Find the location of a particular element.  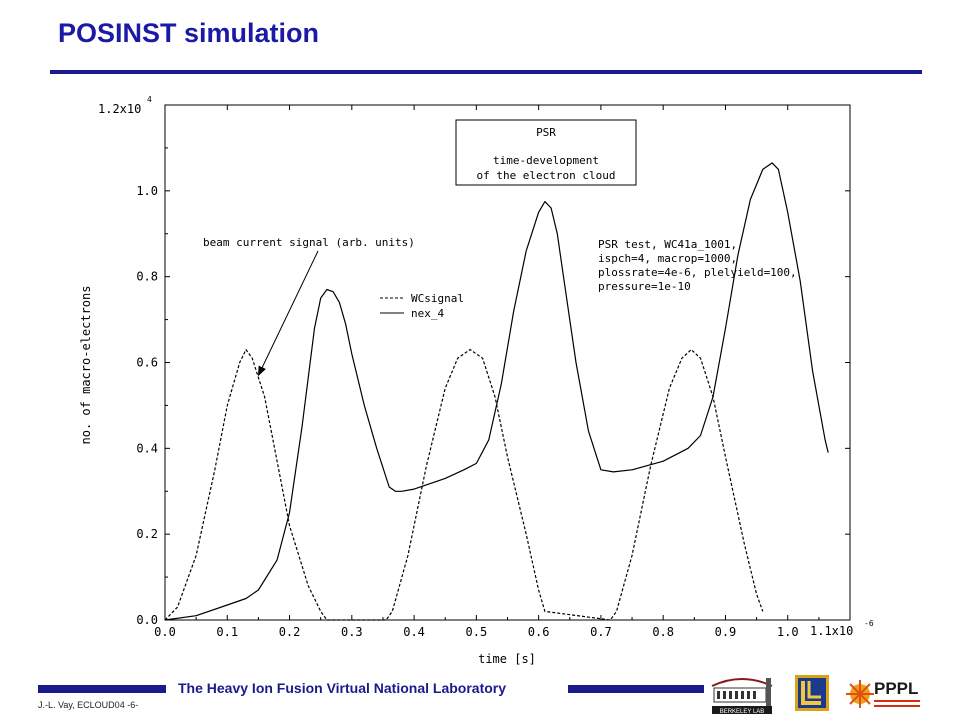

x-axis-label: time [s] is located at coordinates (507, 659).